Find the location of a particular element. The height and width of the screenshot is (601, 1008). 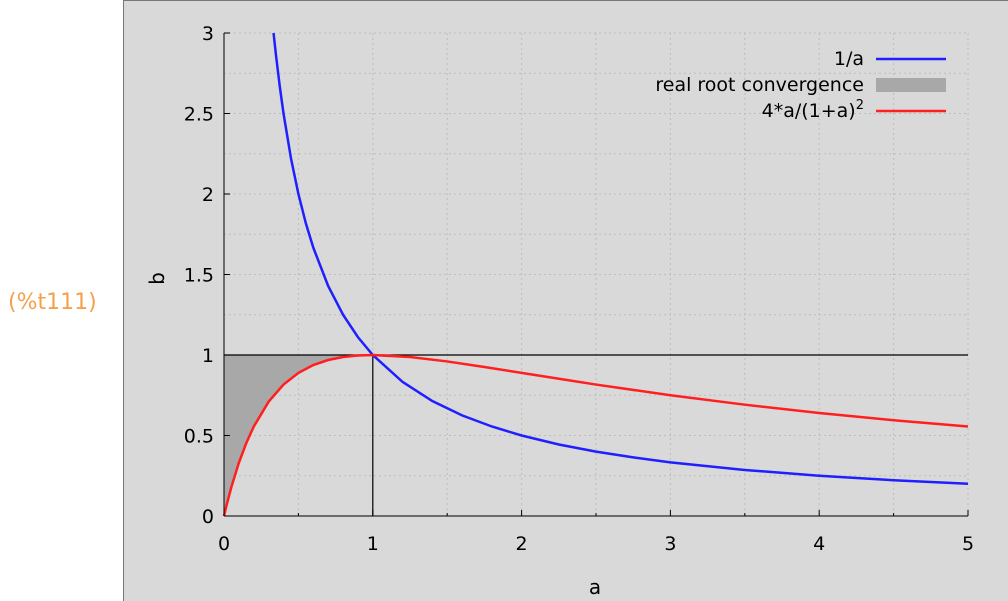

y-tick-label: 2 is located at coordinates (208, 195).